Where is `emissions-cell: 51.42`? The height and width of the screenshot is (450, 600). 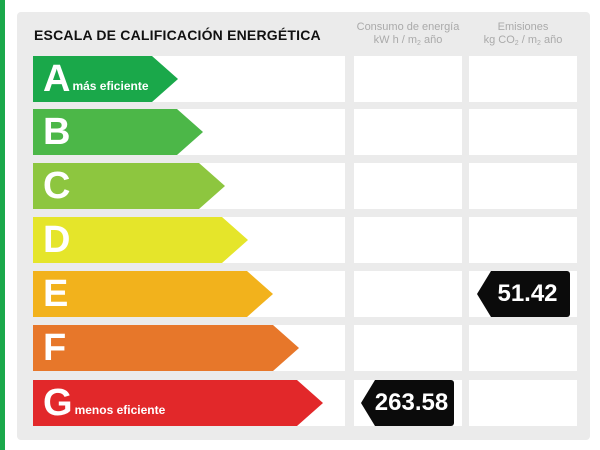 emissions-cell: 51.42 is located at coordinates (523, 294).